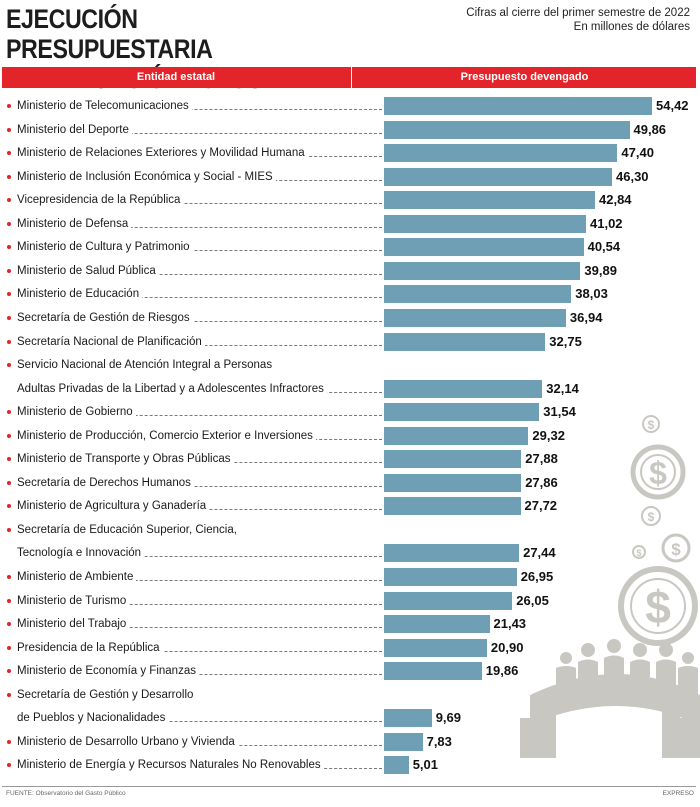 This screenshot has height=807, width=700. I want to click on category-label: de Pueblos y Nacionalidades, so click(93, 718).